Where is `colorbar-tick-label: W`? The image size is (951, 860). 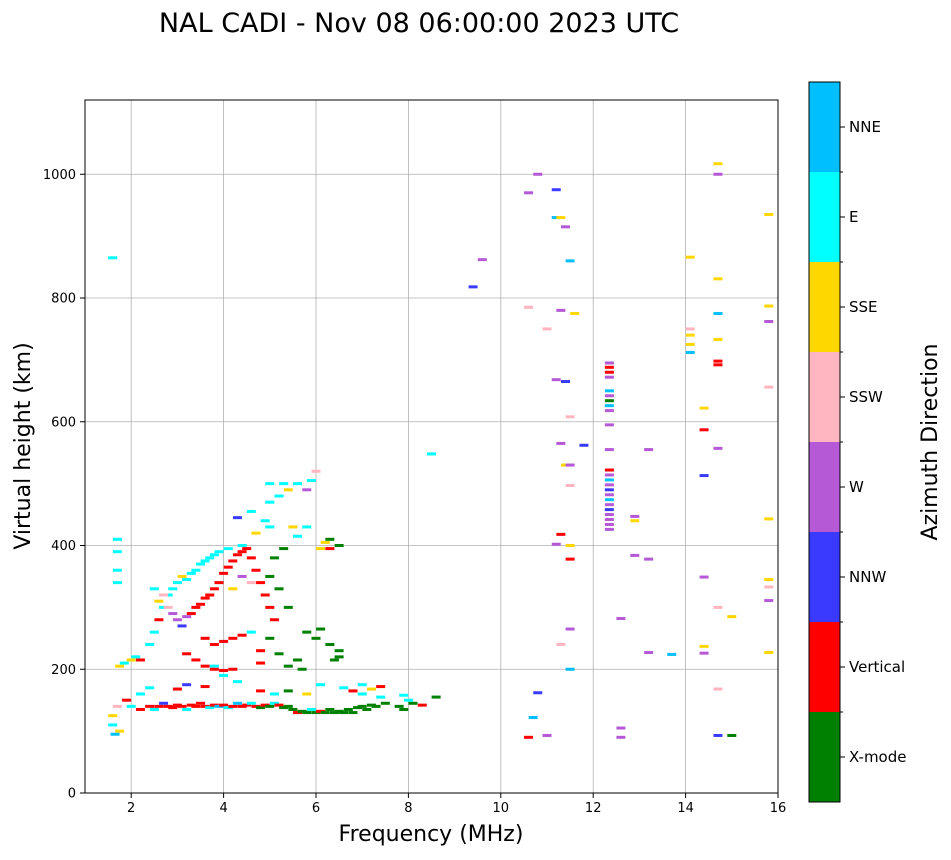
colorbar-tick-label: W is located at coordinates (856, 487).